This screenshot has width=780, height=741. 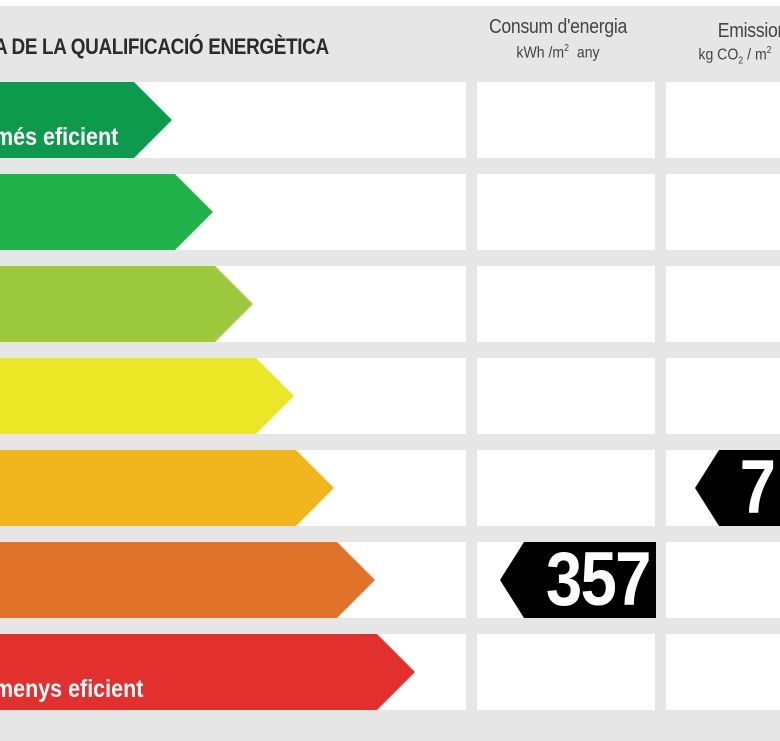 I want to click on class-bar: més eficient, so click(x=86, y=120).